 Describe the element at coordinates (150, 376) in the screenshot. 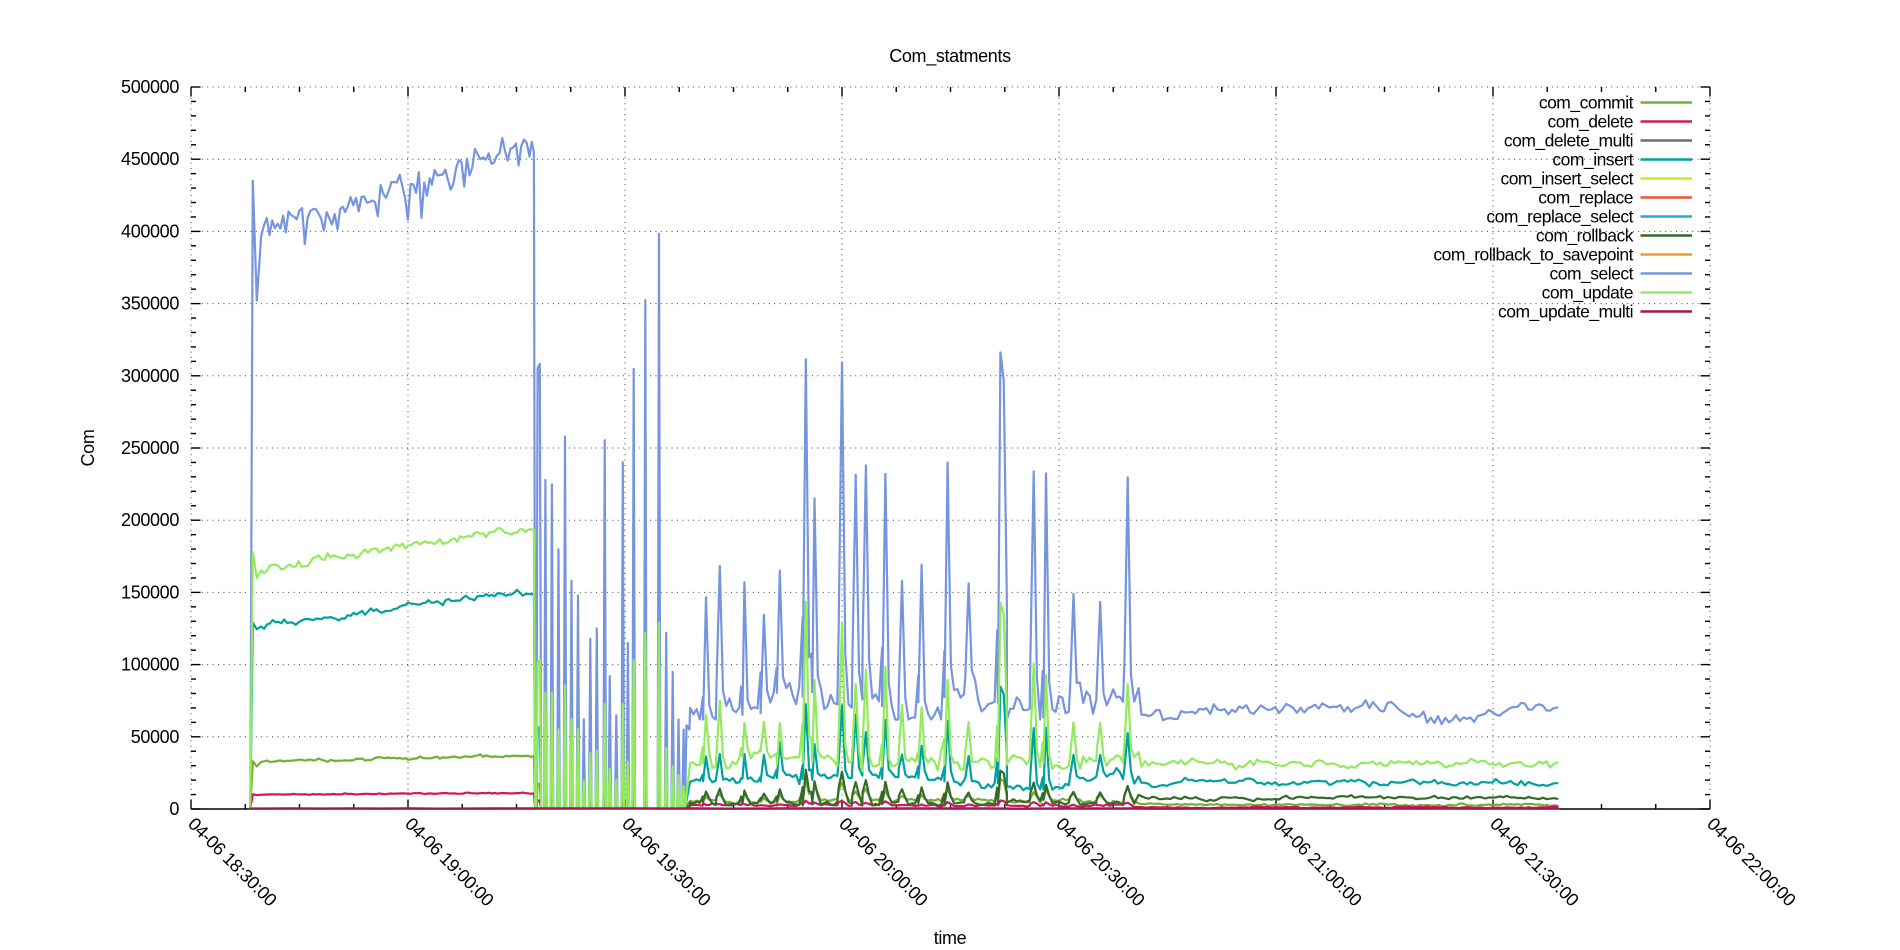

I see `svg-text: 300000` at that location.